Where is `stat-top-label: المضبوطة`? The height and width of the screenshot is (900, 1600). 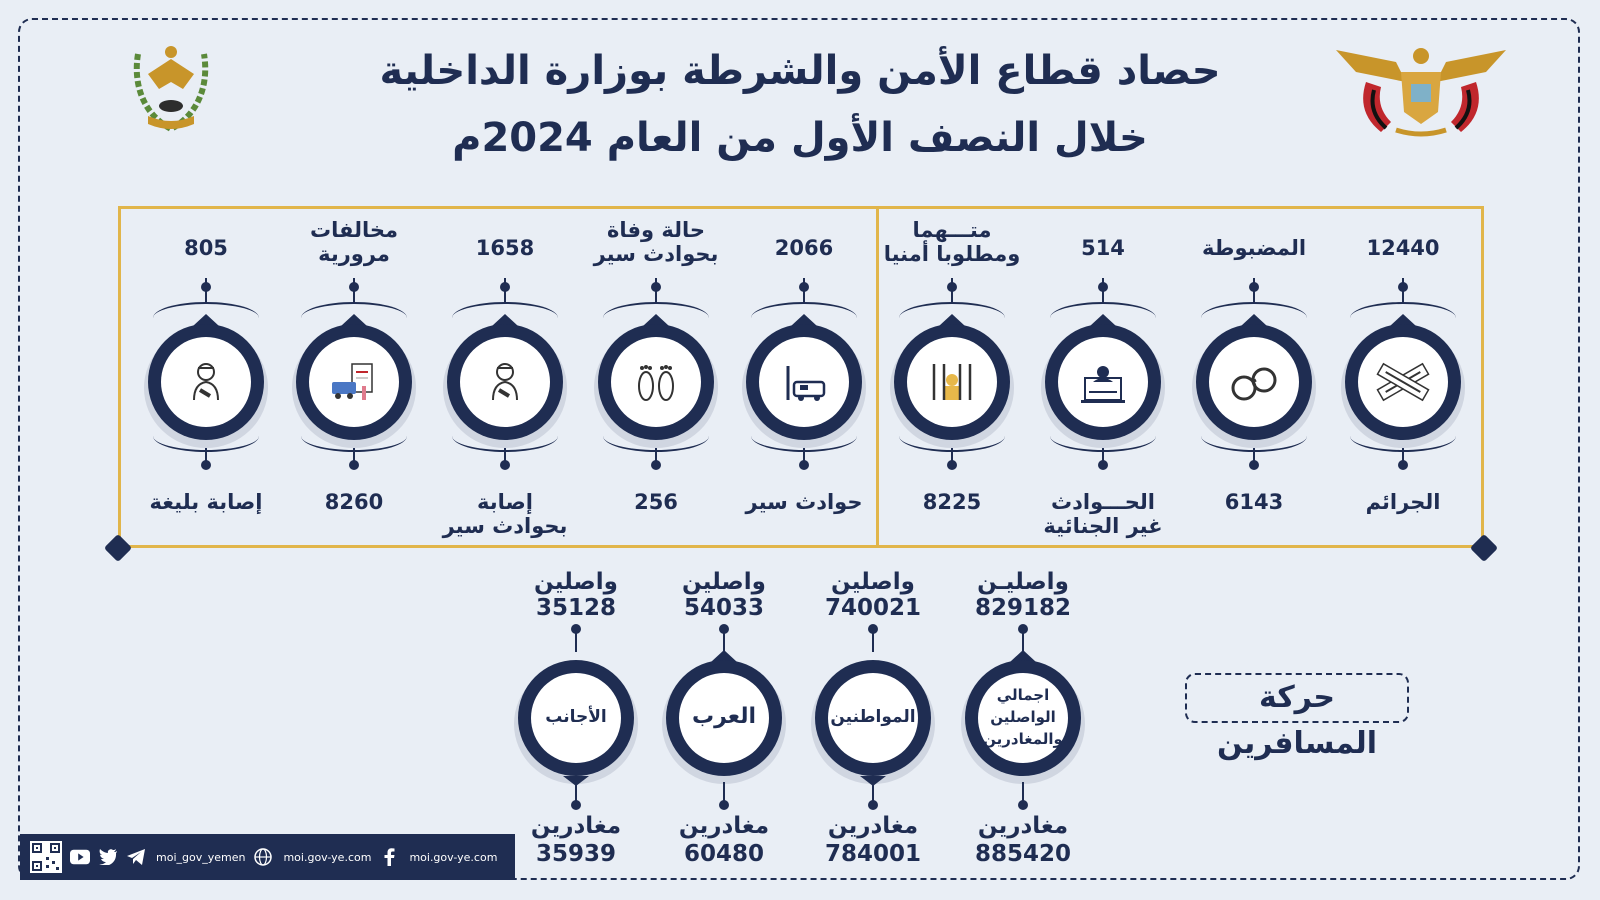 stat-top-label: المضبوطة is located at coordinates (1254, 248).